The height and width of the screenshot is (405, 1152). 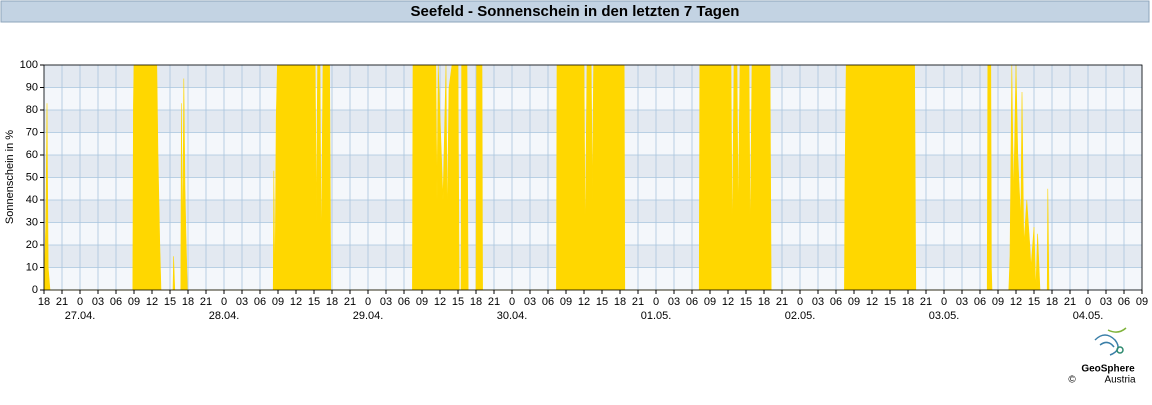 I want to click on date-label: 30.04., so click(x=512, y=316).